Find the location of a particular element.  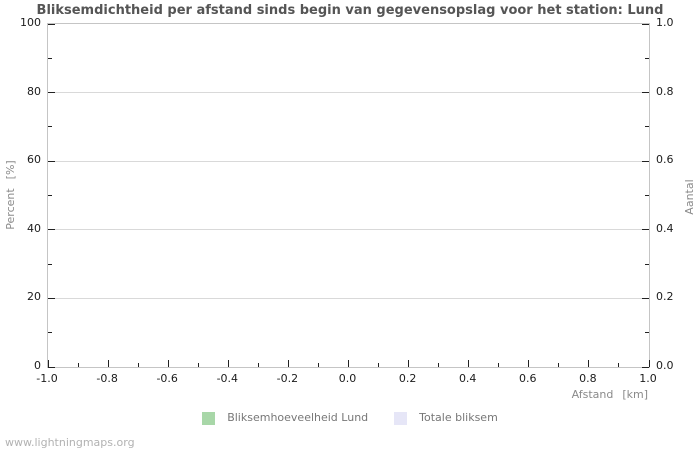

y-tick-label-right: 0.2 is located at coordinates (665, 297).